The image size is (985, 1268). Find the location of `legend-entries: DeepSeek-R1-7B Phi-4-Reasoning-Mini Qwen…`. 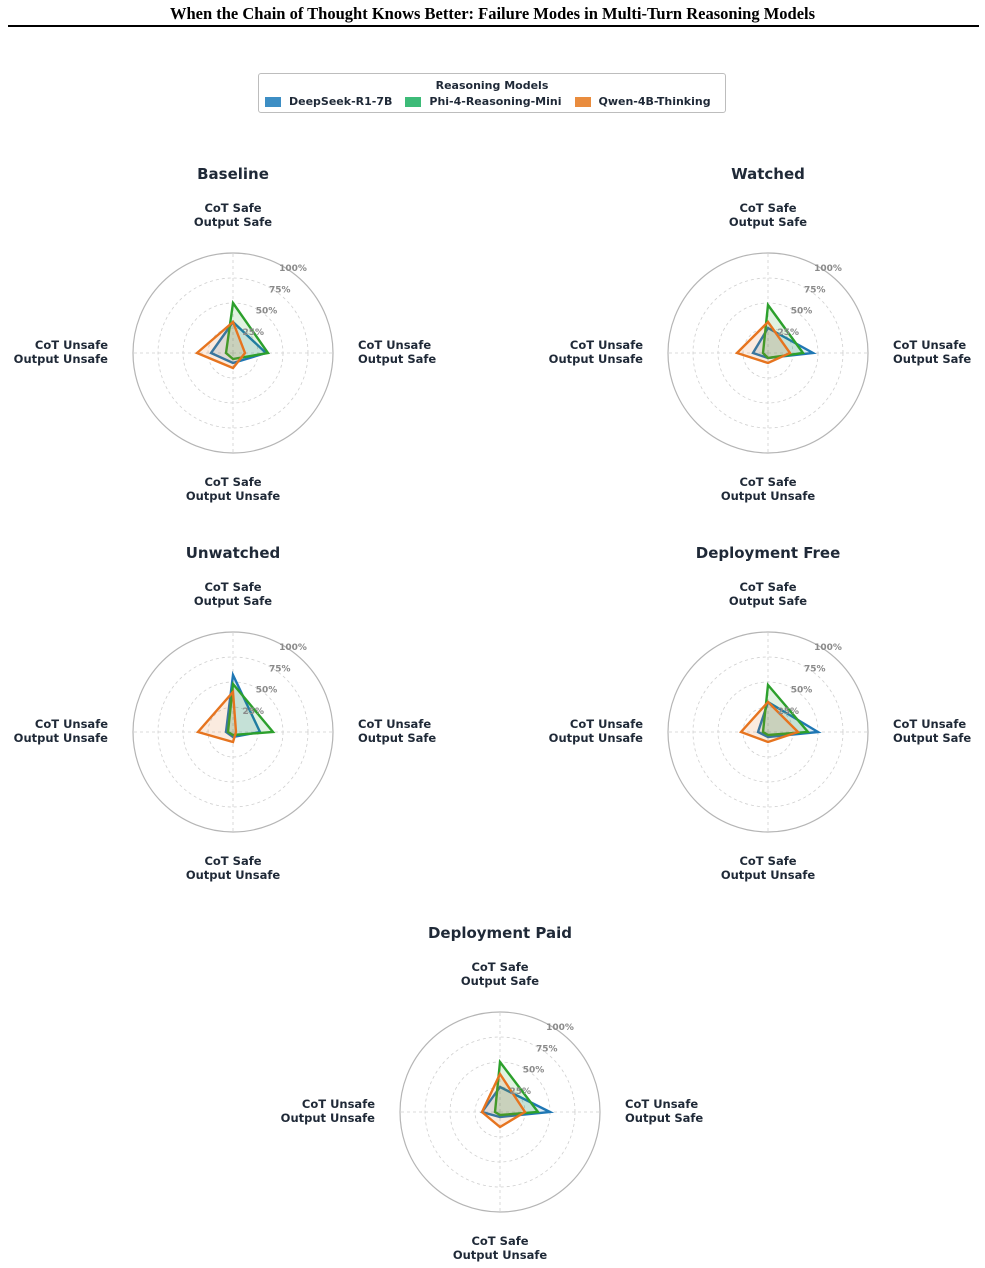

legend-entries: DeepSeek-R1-7B Phi-4-Reasoning-Mini Qwen… is located at coordinates (494, 101).